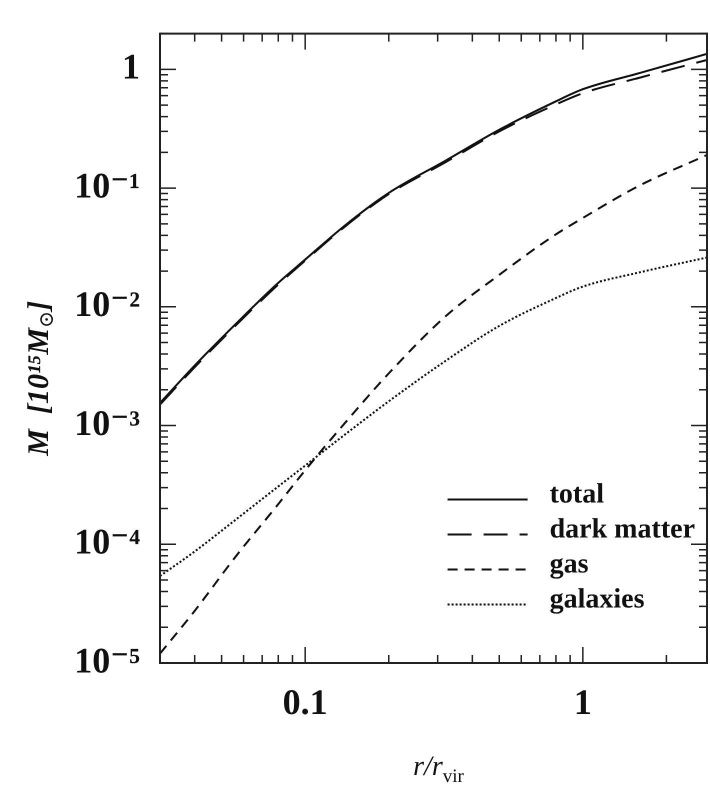  I want to click on y-tick-label: 10⁻⁴, so click(107, 542).